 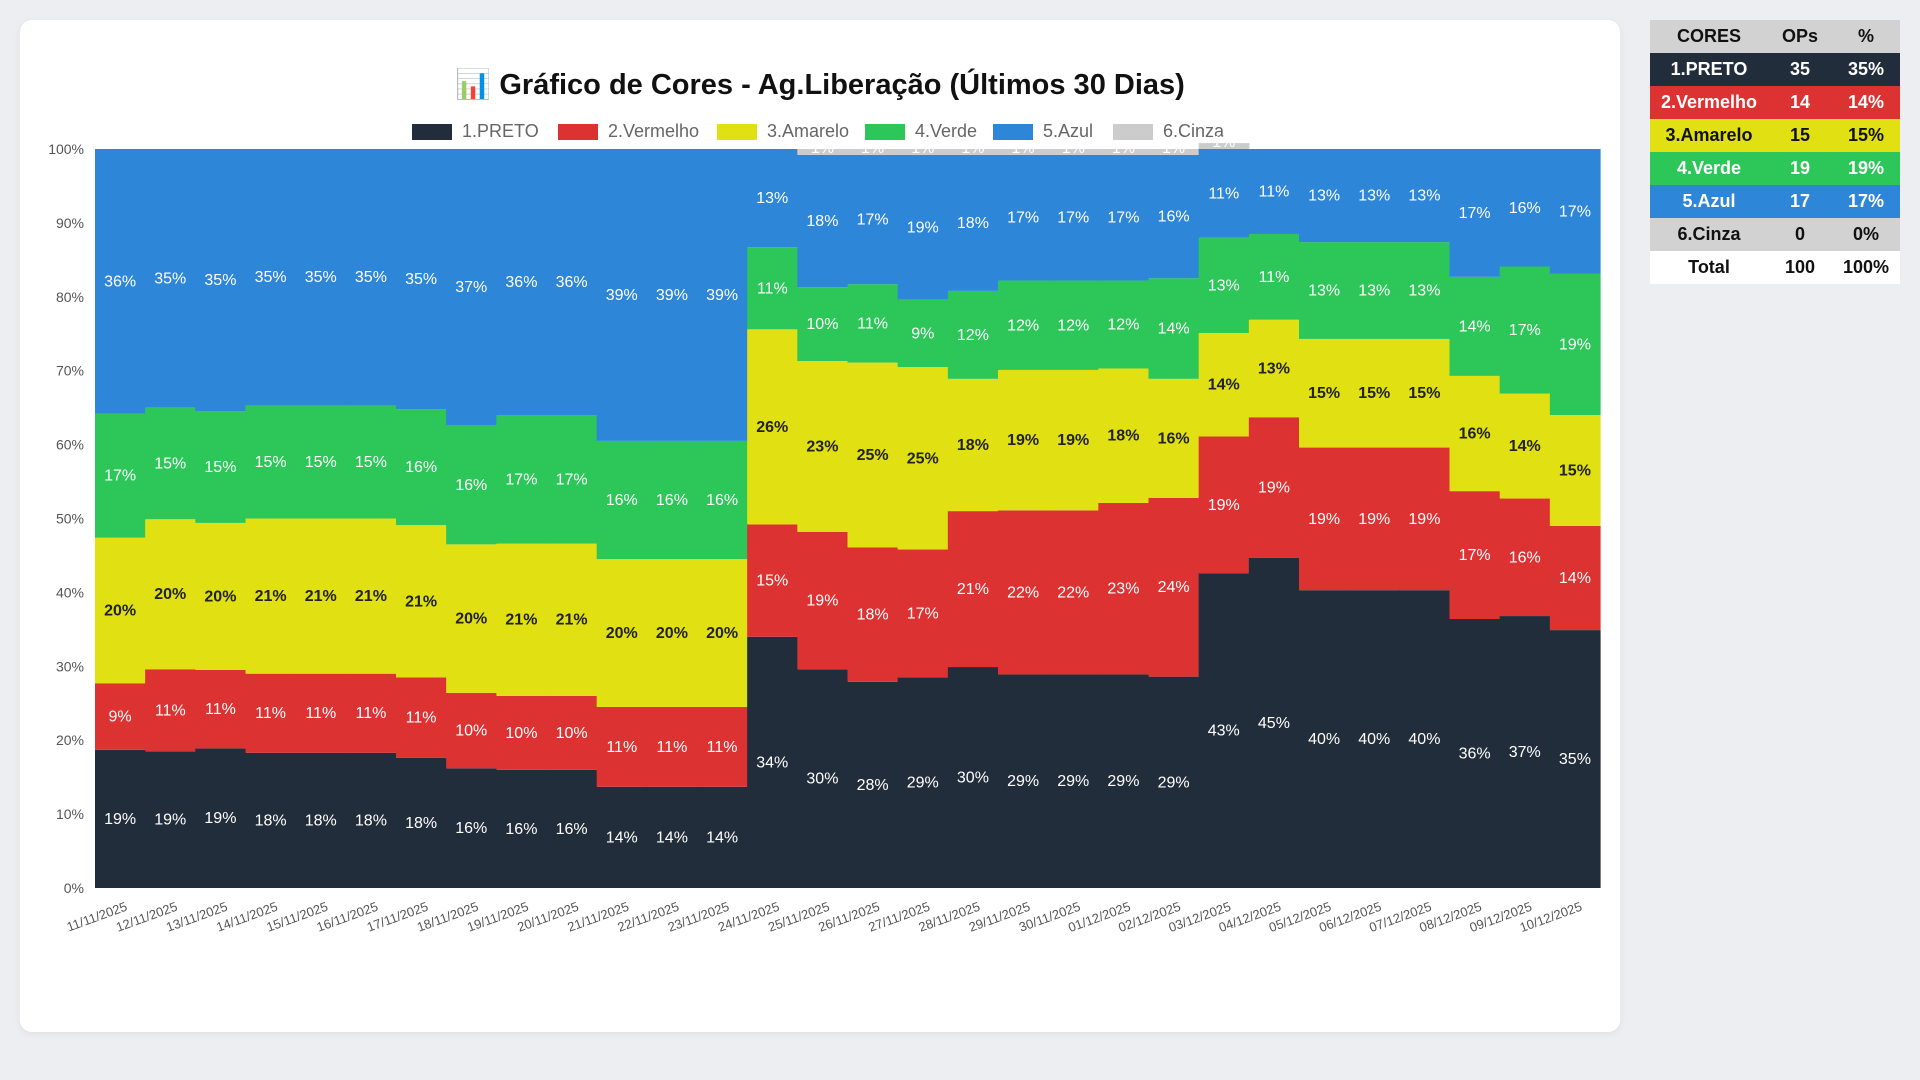 What do you see at coordinates (1324, 518) in the screenshot?
I see `bar-column-05/12/2025` at bounding box center [1324, 518].